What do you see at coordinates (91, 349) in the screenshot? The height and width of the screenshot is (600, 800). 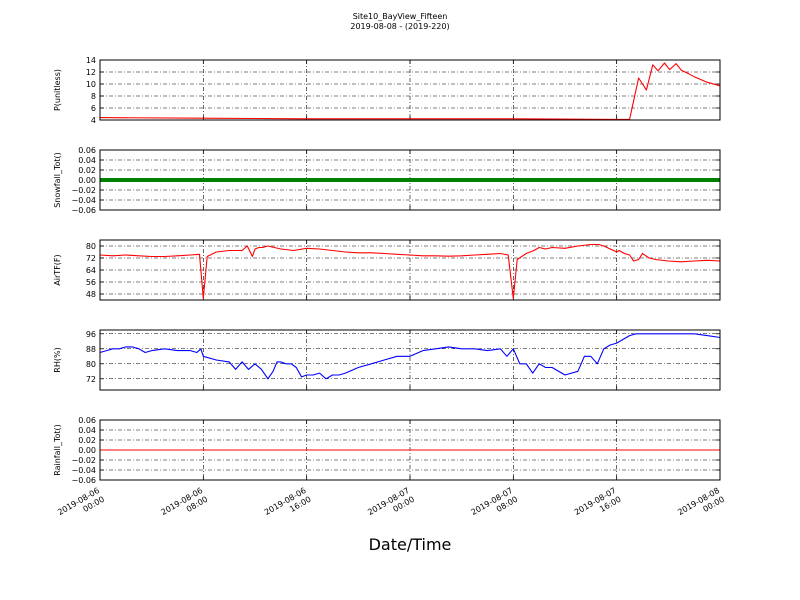 I see `y-tick-label: 88` at bounding box center [91, 349].